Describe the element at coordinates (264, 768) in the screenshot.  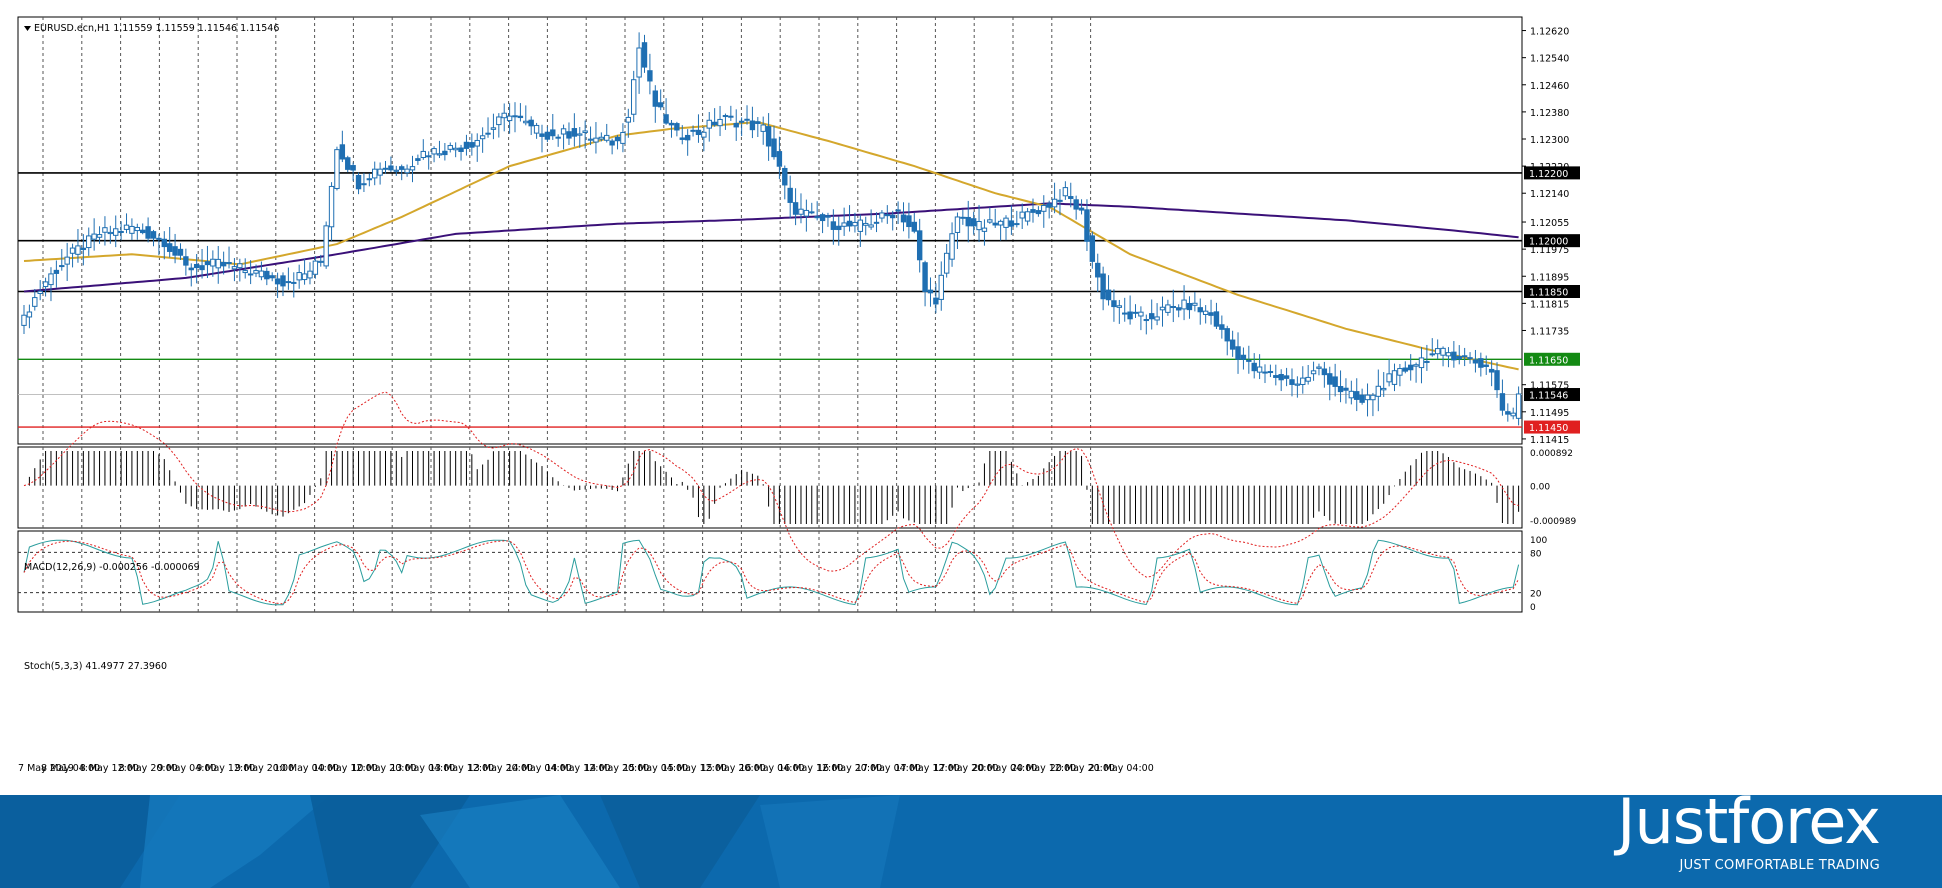
I see `time-axis-label: 9 May 20:00` at that location.